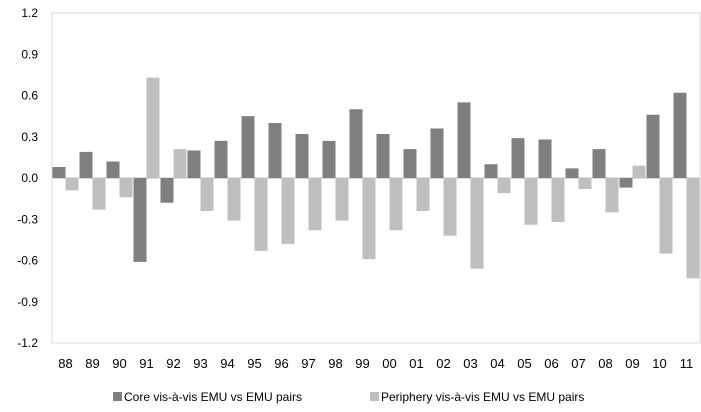 The width and height of the screenshot is (701, 412). Describe the element at coordinates (416, 363) in the screenshot. I see `x-tick-label: 01` at that location.